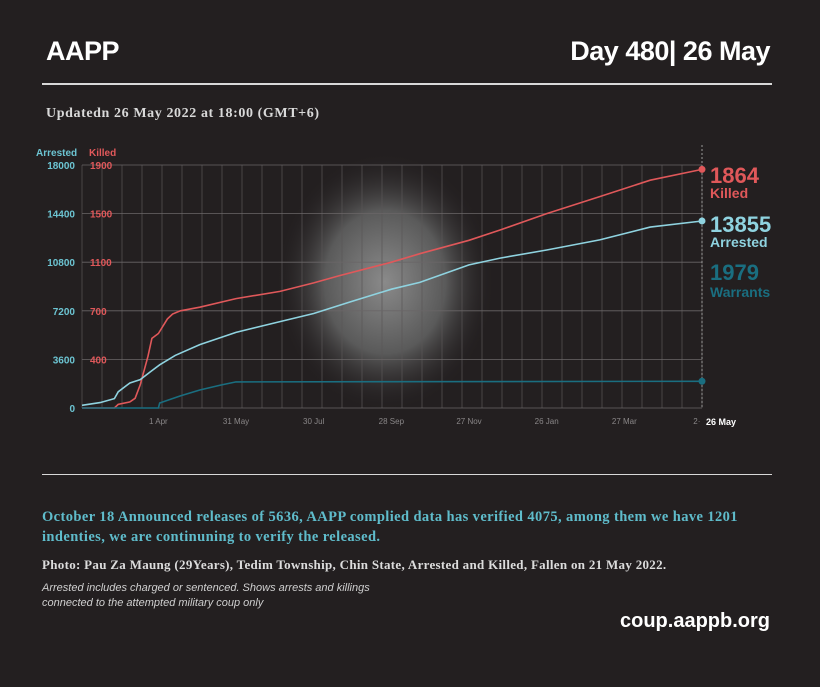 The image size is (820, 687). I want to click on y-axis-label-arrested: Arrested, so click(56, 153).